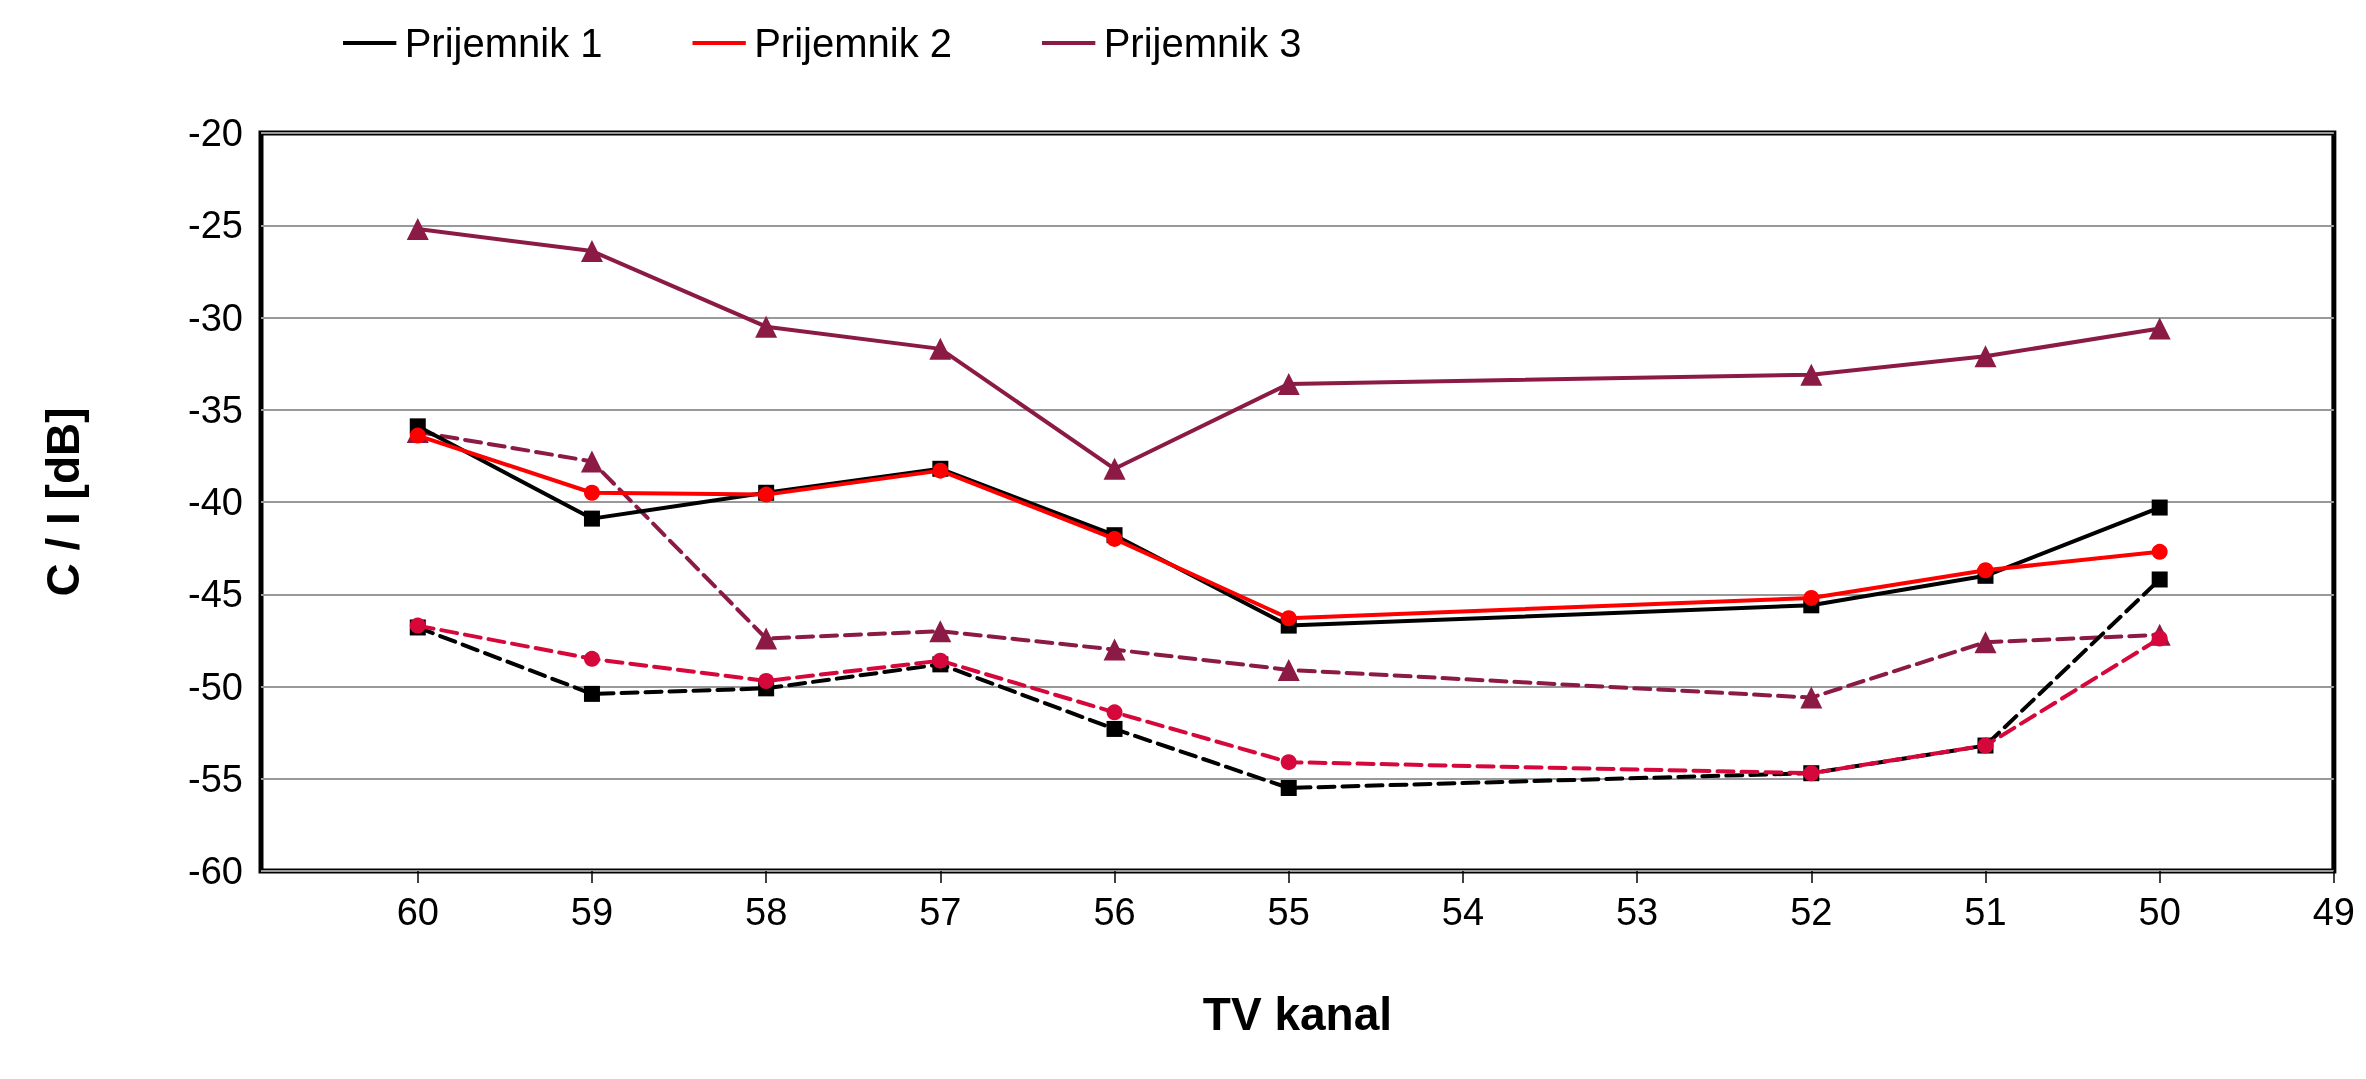  I want to click on legend-label: Prijemnik 2, so click(853, 43).